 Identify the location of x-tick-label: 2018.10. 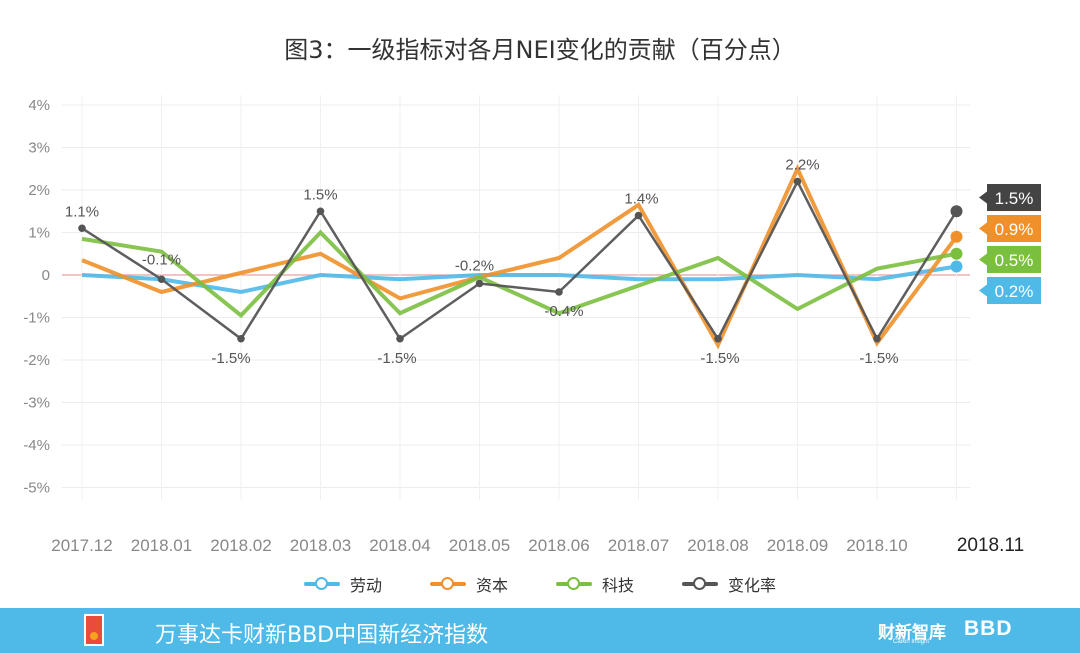
(876, 545).